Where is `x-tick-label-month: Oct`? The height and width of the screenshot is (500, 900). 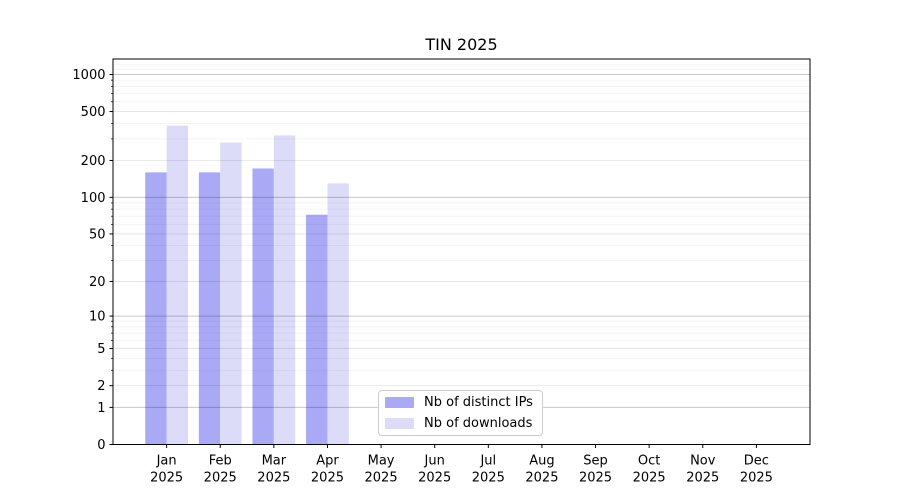
x-tick-label-month: Oct is located at coordinates (649, 461).